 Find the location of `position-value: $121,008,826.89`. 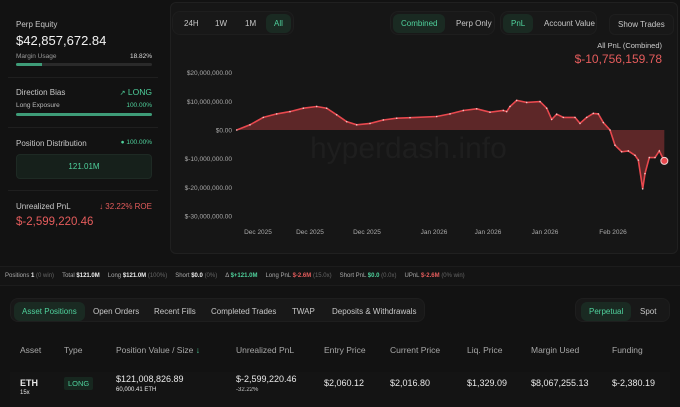

position-value: $121,008,826.89 is located at coordinates (150, 379).